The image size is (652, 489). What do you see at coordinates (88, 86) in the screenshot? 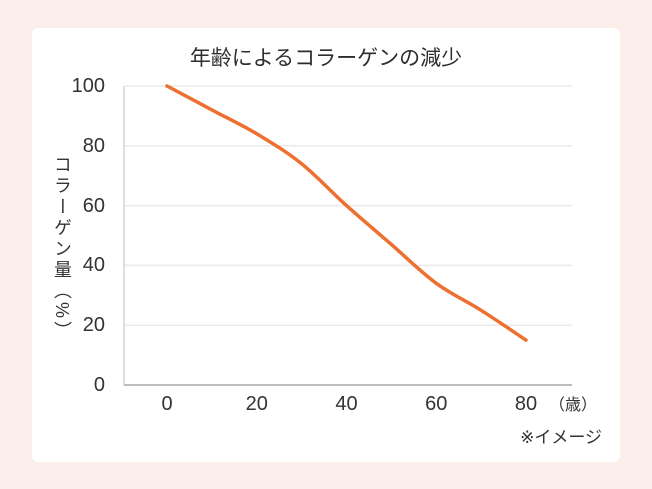
I see `y-tick-label: 100` at bounding box center [88, 86].